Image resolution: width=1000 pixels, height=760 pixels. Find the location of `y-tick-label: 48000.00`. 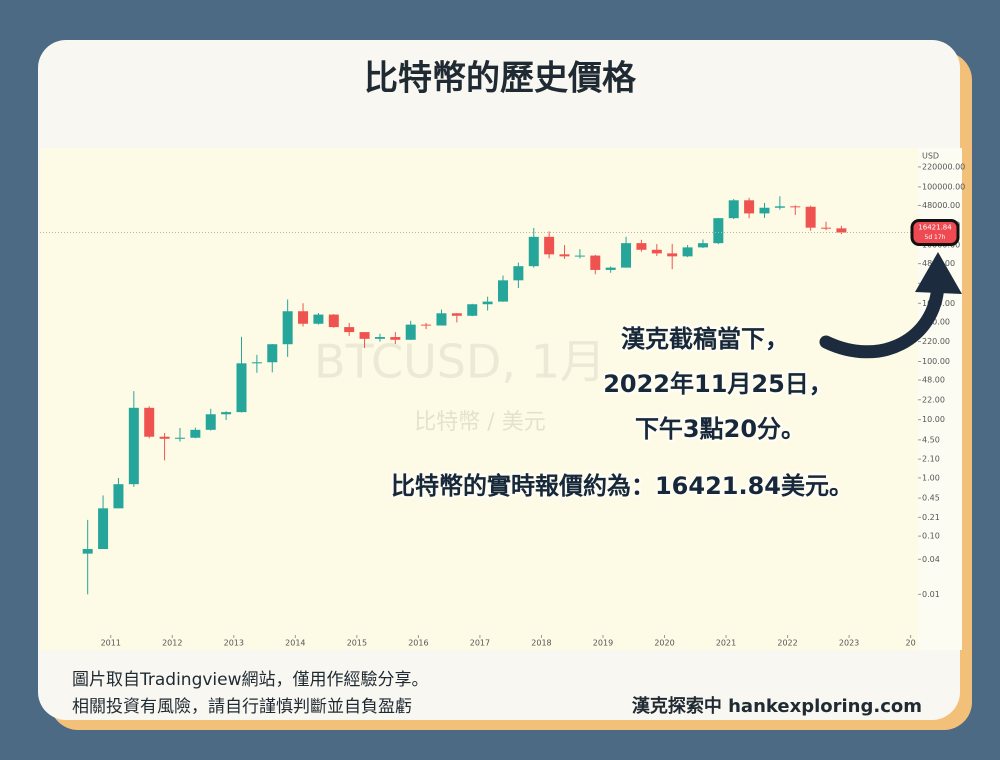

y-tick-label: 48000.00 is located at coordinates (941, 205).